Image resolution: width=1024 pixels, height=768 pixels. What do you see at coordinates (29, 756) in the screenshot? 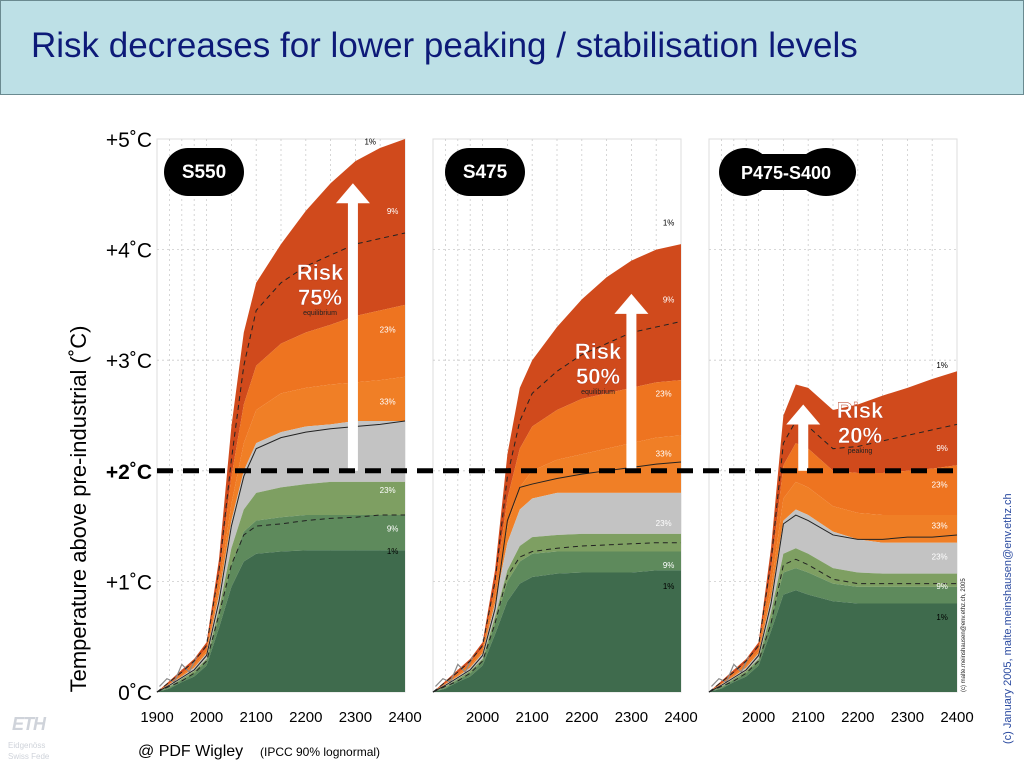
I see `eth-logo-sub-2: Swiss Fede` at bounding box center [29, 756].